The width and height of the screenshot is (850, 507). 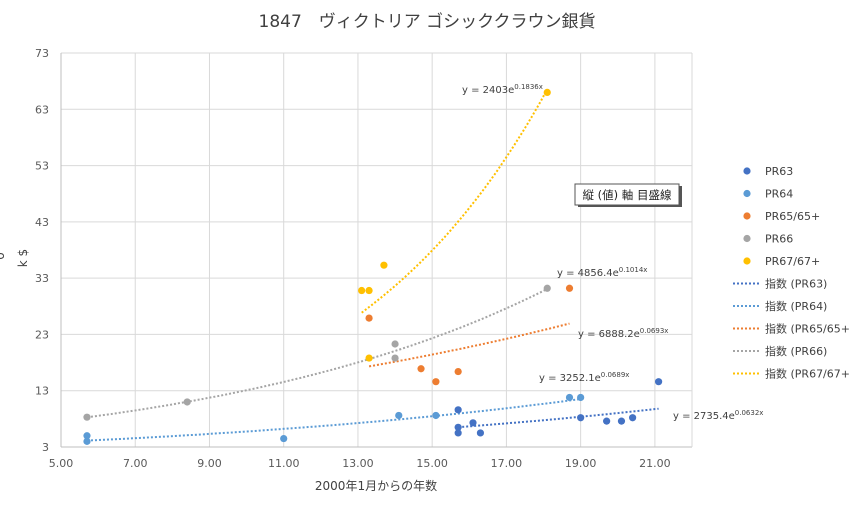 I want to click on x-tick-label-2: 9.00, so click(x=209, y=463).